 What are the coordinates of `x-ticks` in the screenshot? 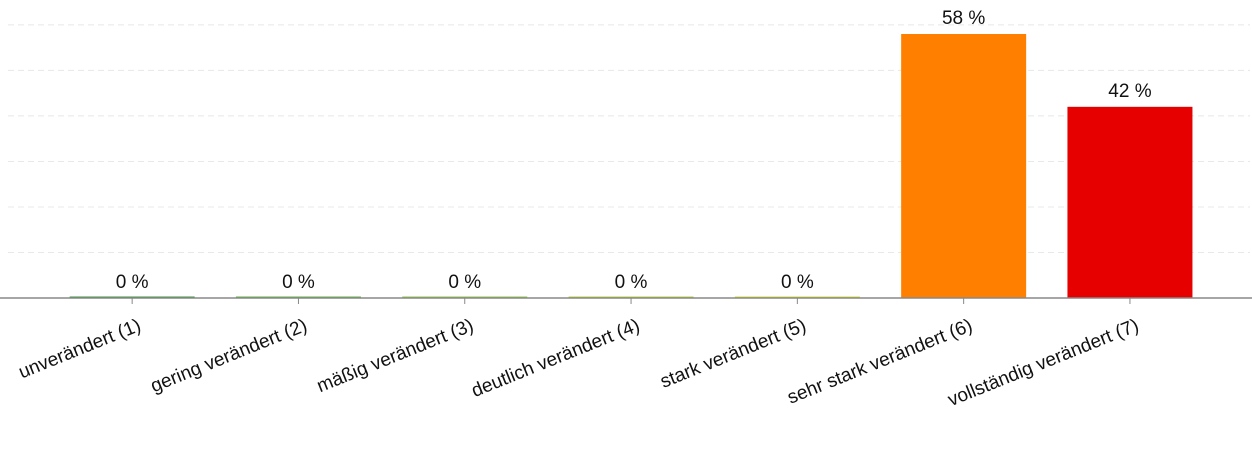 It's located at (631, 301).